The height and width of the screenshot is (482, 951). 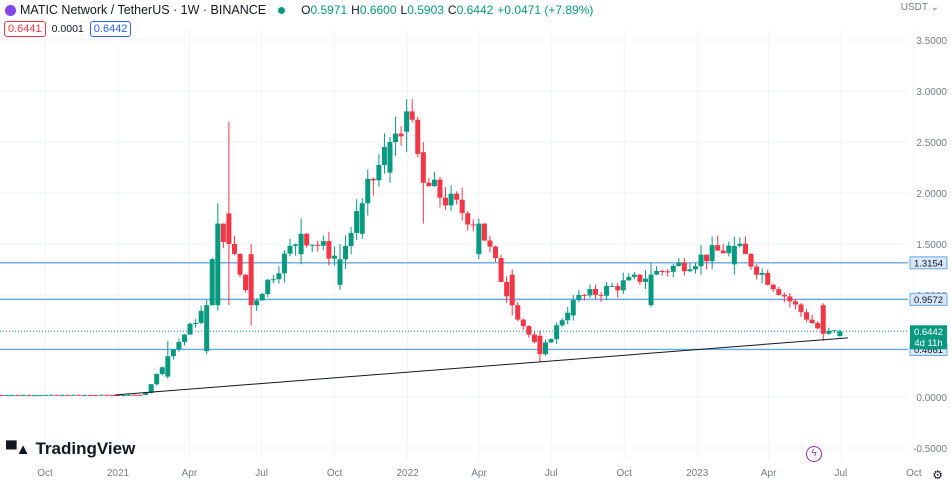 I want to click on trend-line, so click(x=481, y=366).